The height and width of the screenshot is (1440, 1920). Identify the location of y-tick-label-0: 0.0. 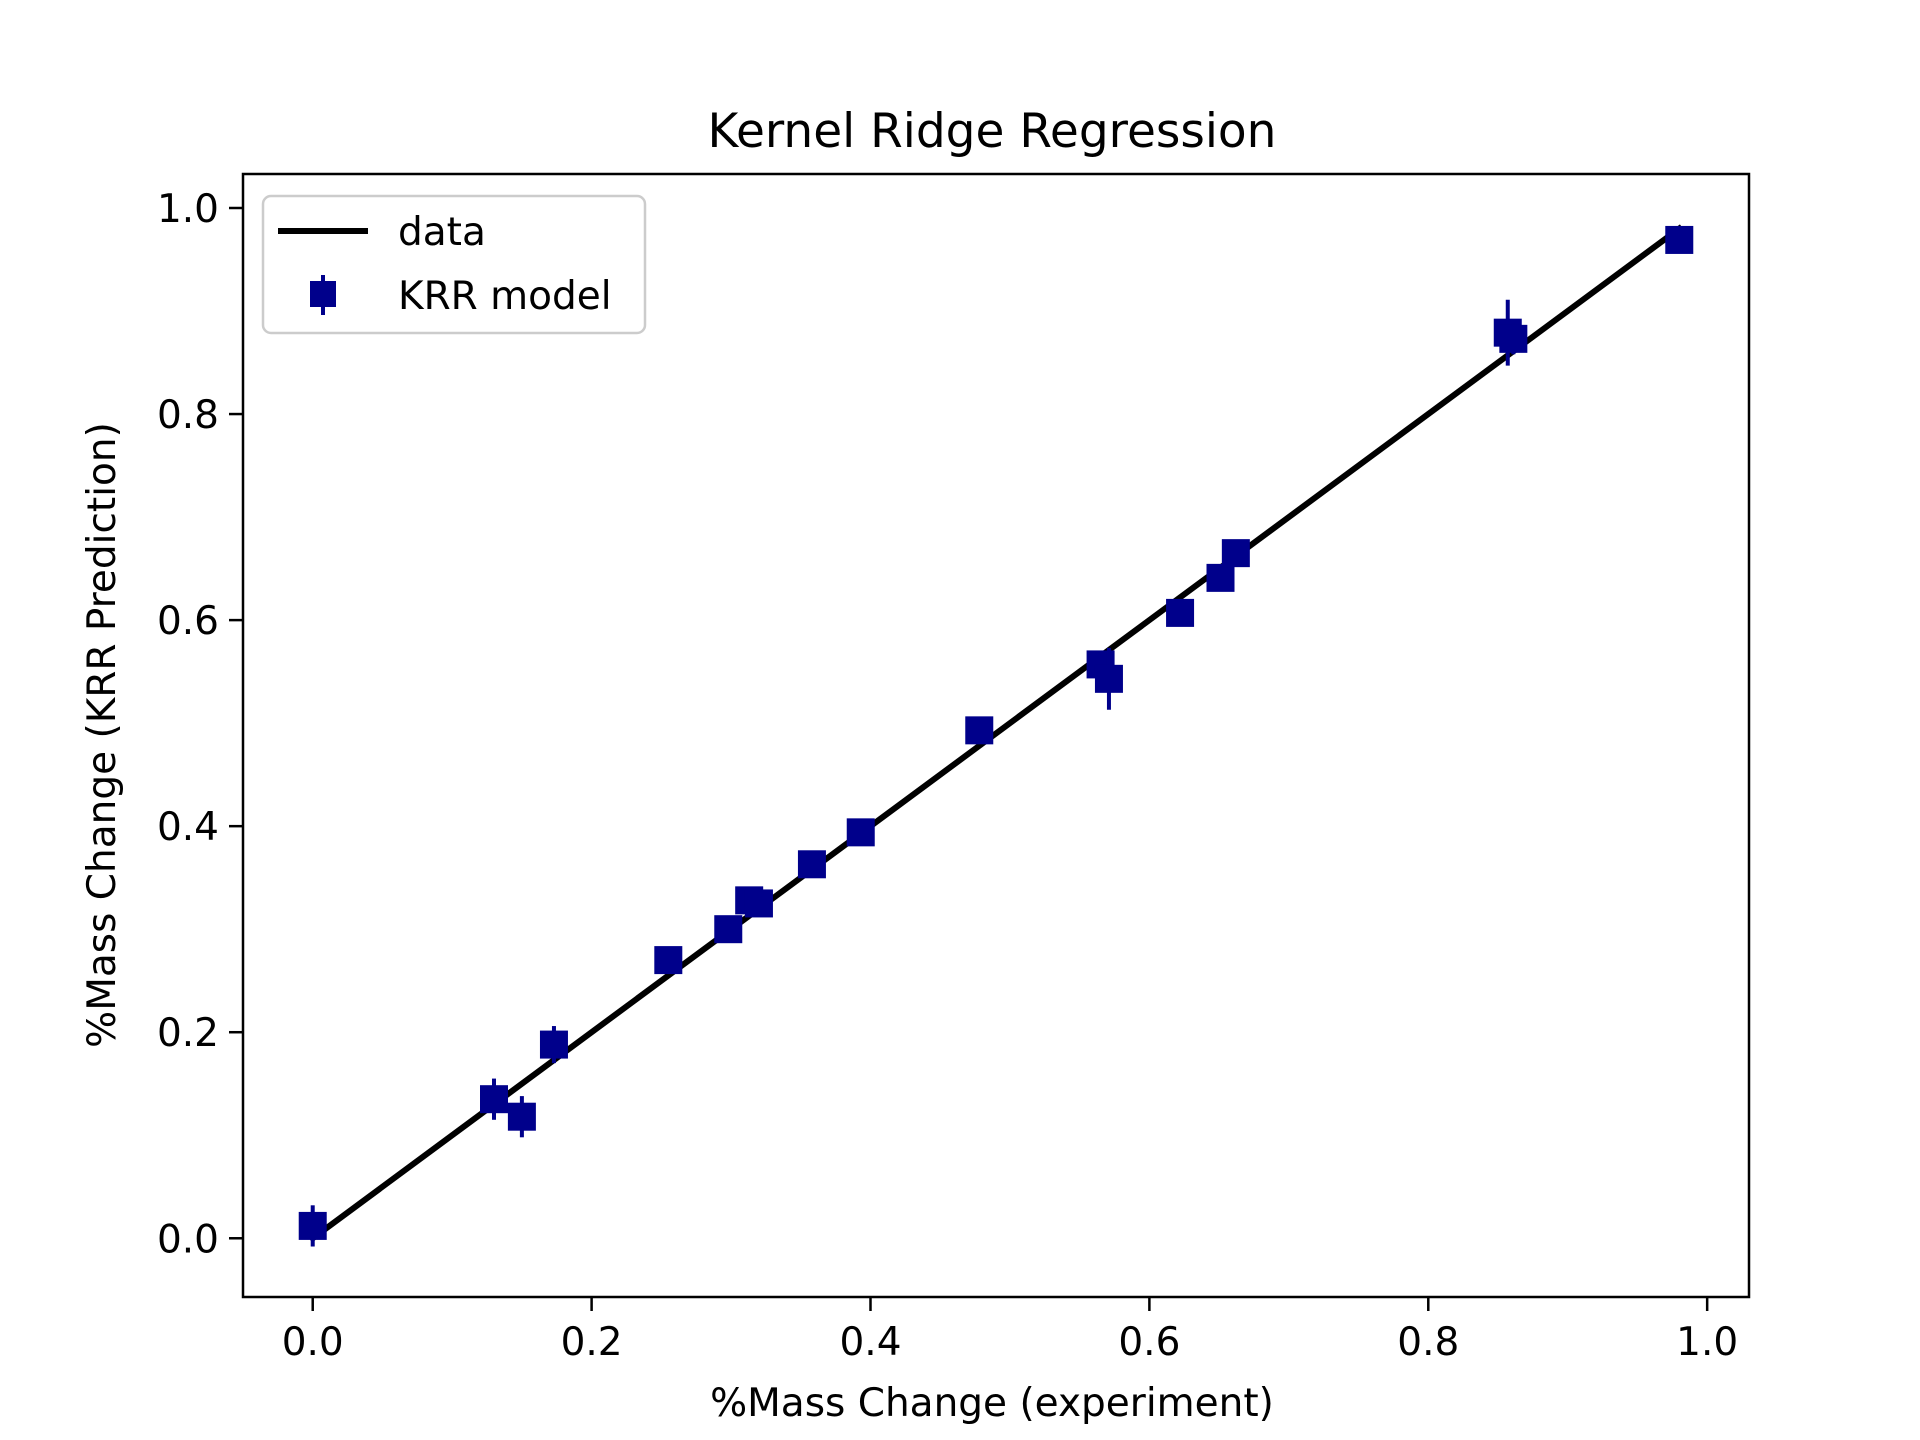
(188, 1239).